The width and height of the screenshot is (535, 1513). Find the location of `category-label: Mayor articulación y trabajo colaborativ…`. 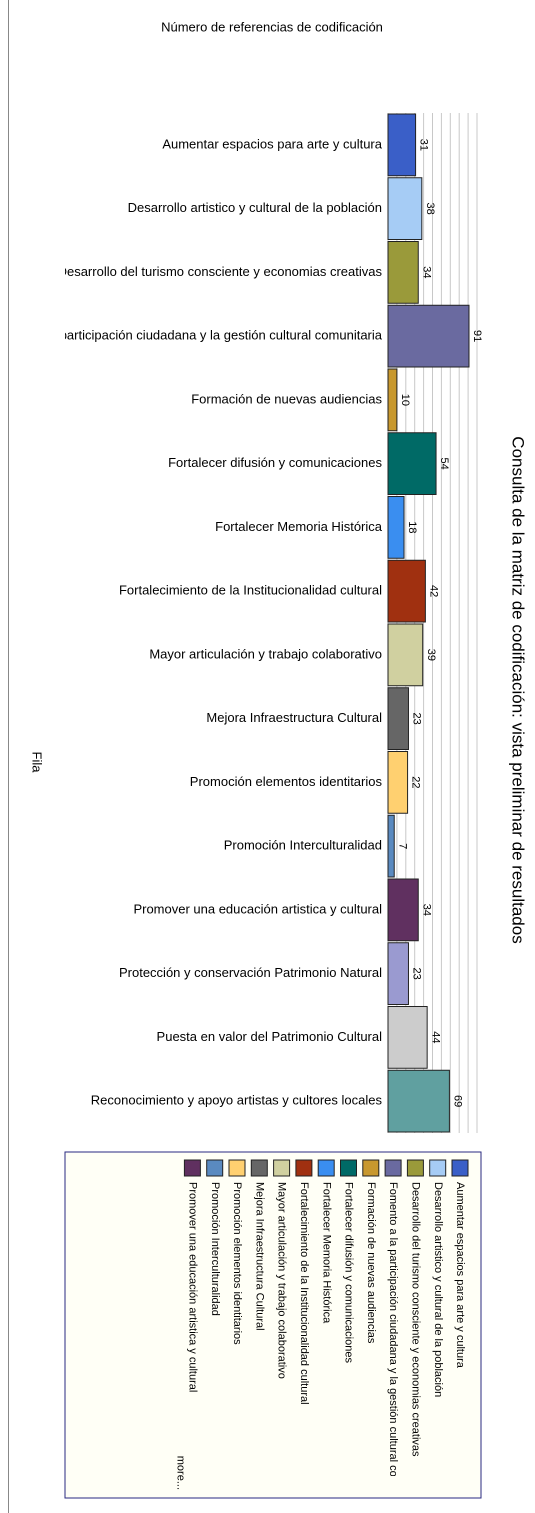

category-label: Mayor articulación y trabajo colaborativ… is located at coordinates (265, 653).